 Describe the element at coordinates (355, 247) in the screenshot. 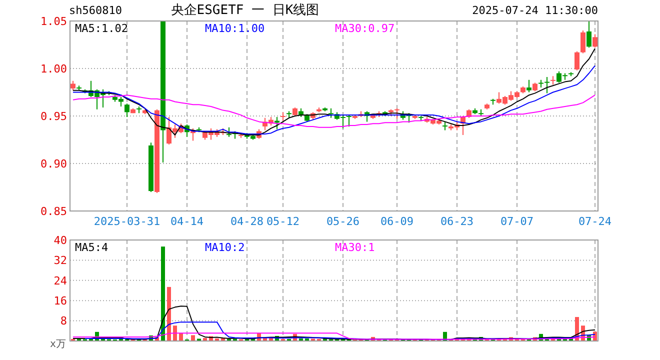

I see `text: MA30:1` at that location.